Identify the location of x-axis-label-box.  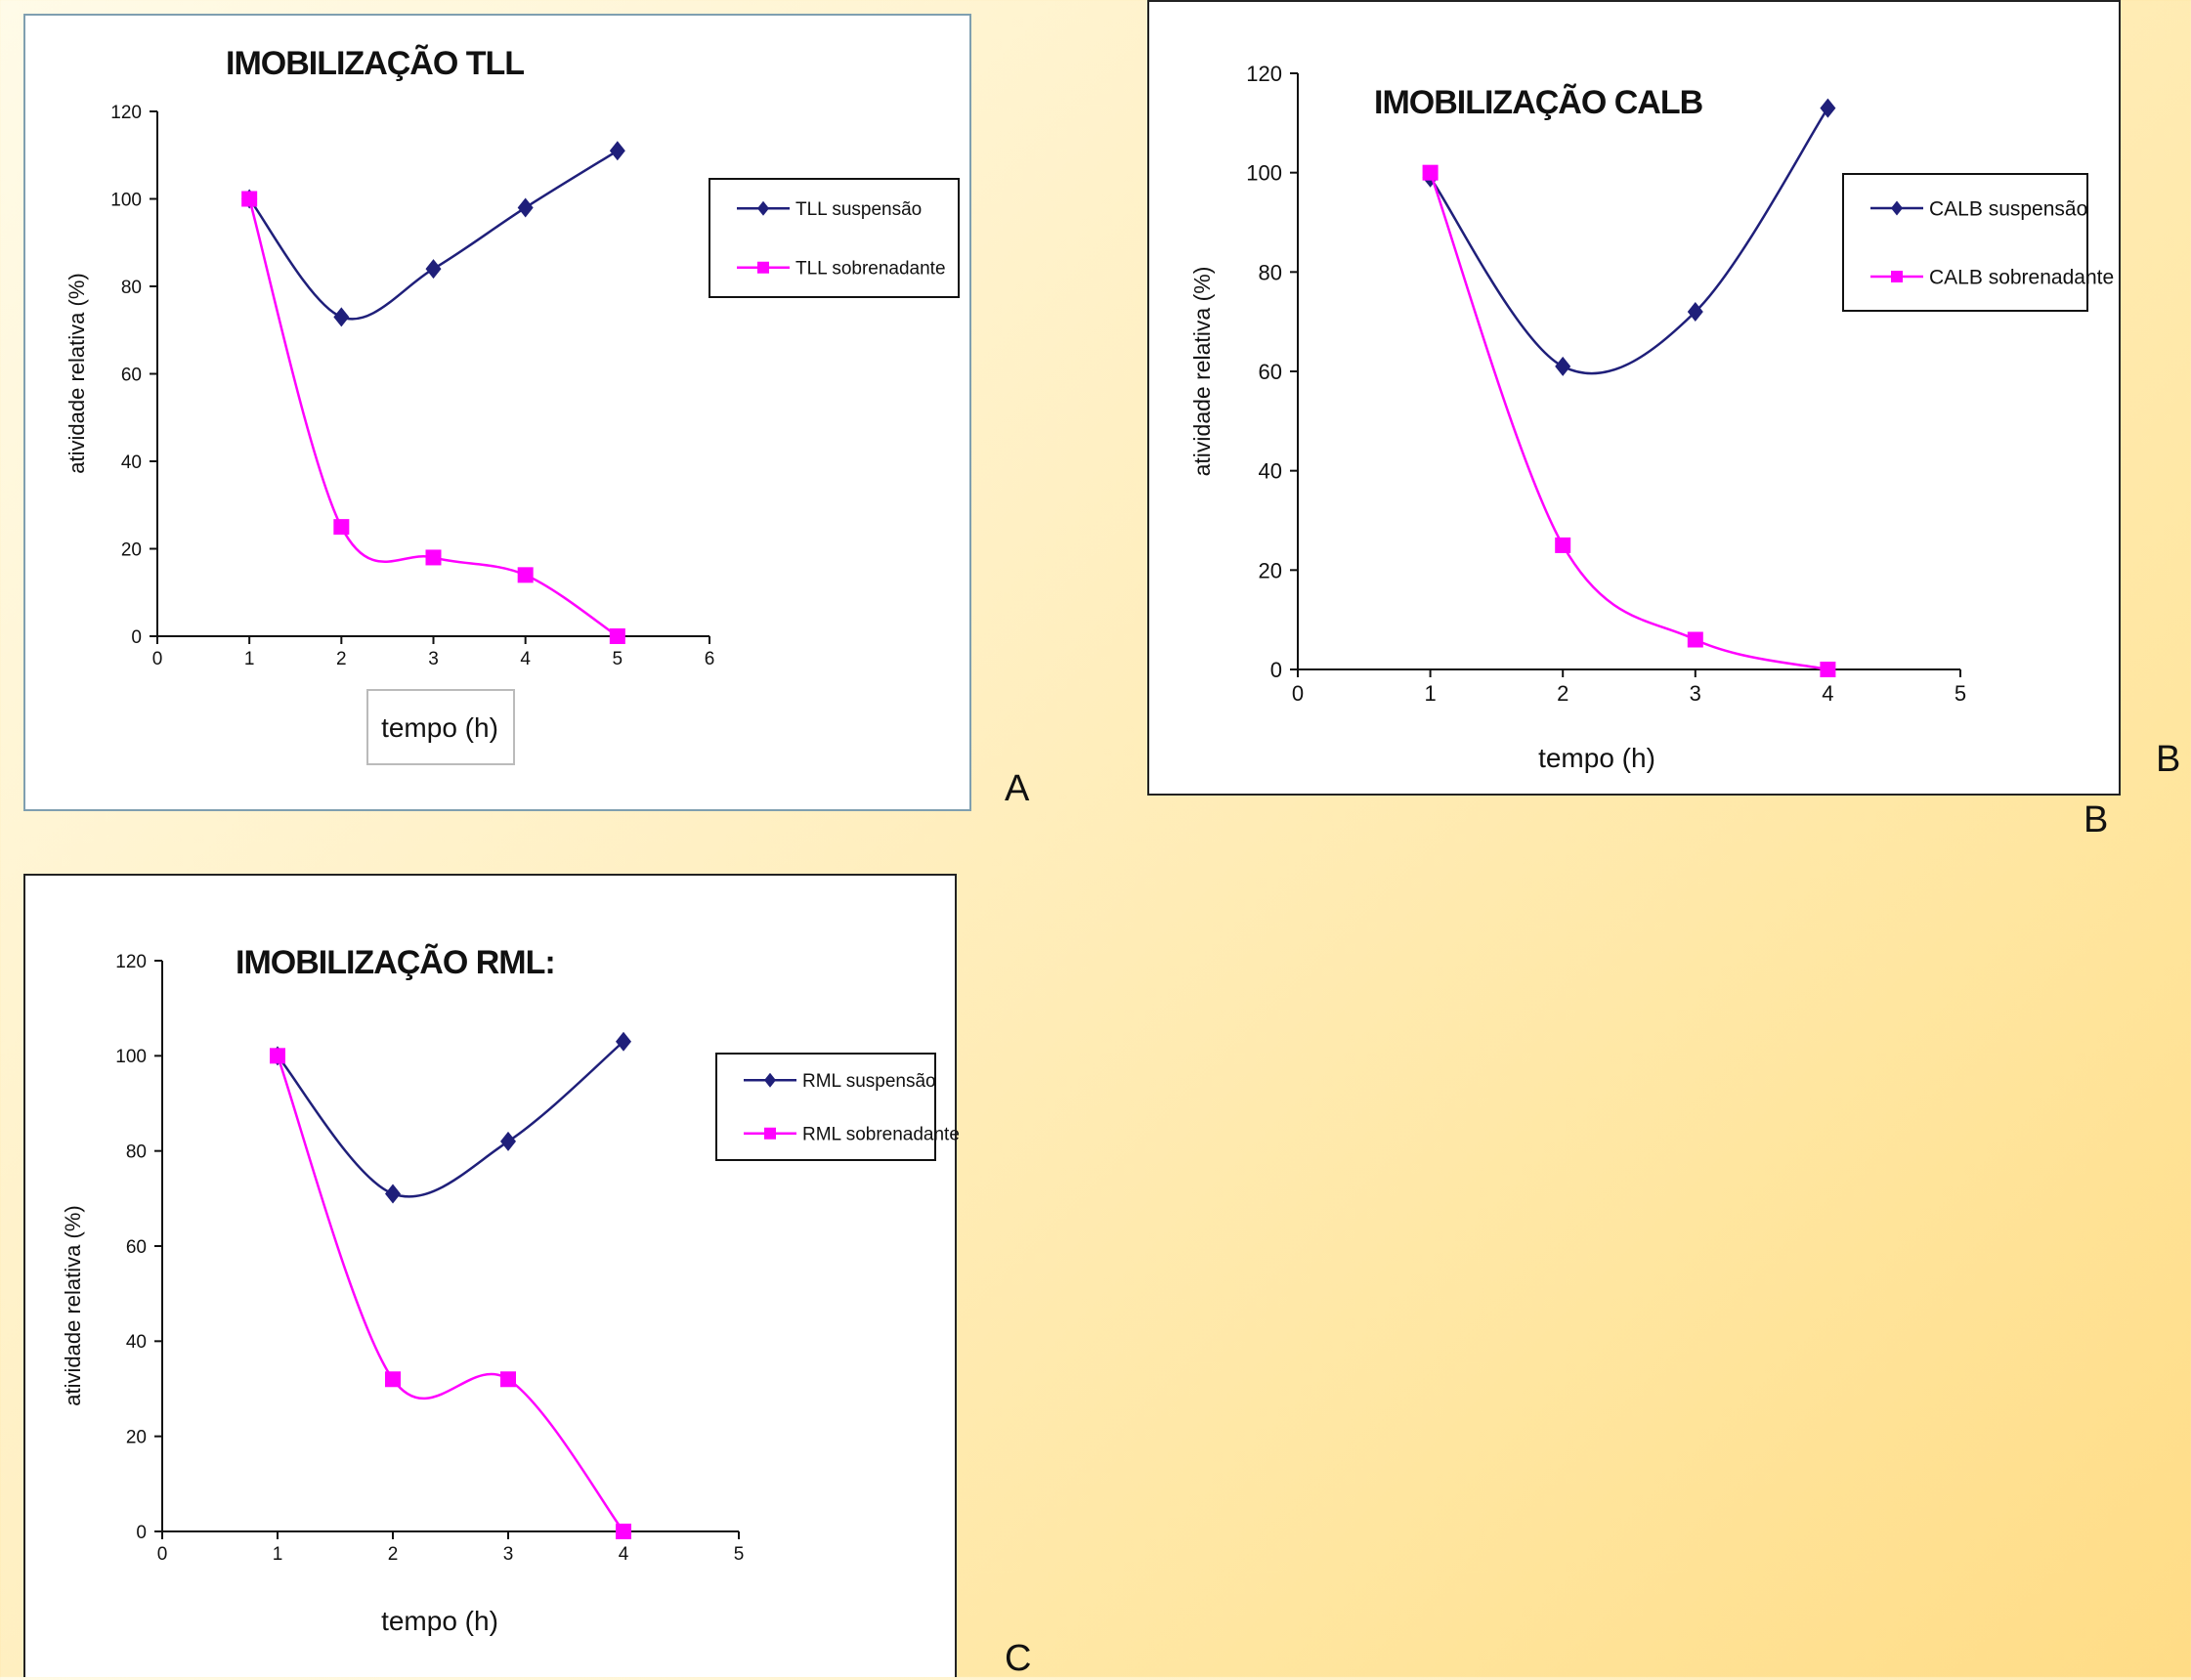
(440, 727).